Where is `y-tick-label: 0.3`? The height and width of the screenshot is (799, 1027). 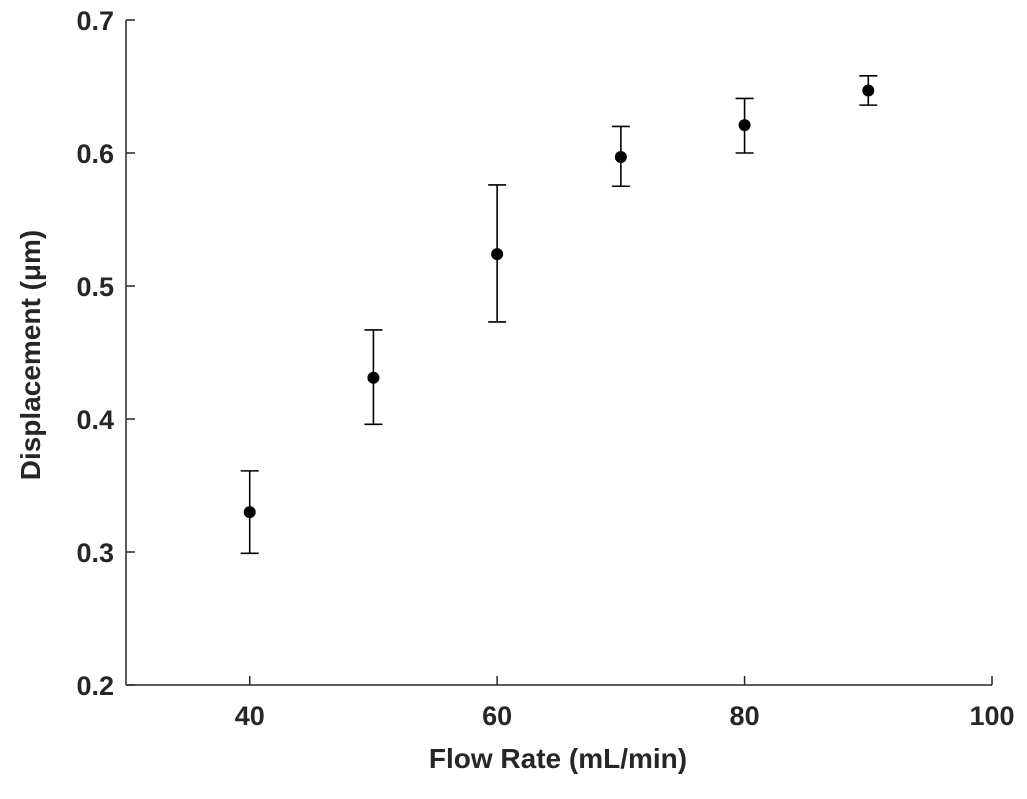 y-tick-label: 0.3 is located at coordinates (95, 553).